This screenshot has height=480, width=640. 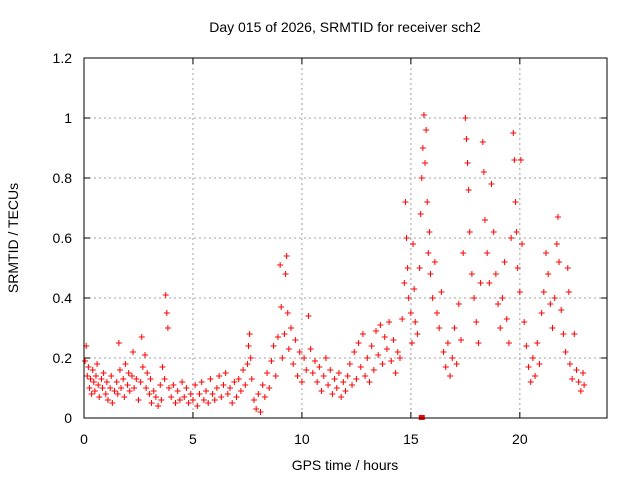 I want to click on x-tick-label: 15, so click(x=411, y=439).